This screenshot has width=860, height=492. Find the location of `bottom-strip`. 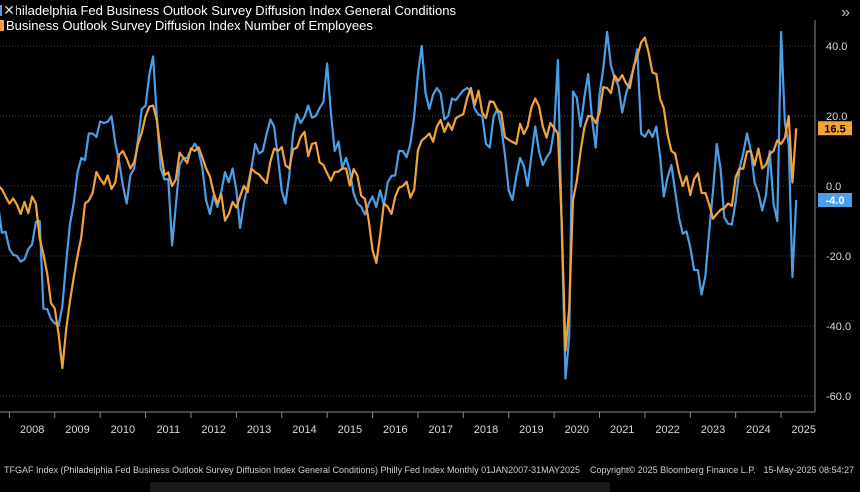

bottom-strip is located at coordinates (380, 487).